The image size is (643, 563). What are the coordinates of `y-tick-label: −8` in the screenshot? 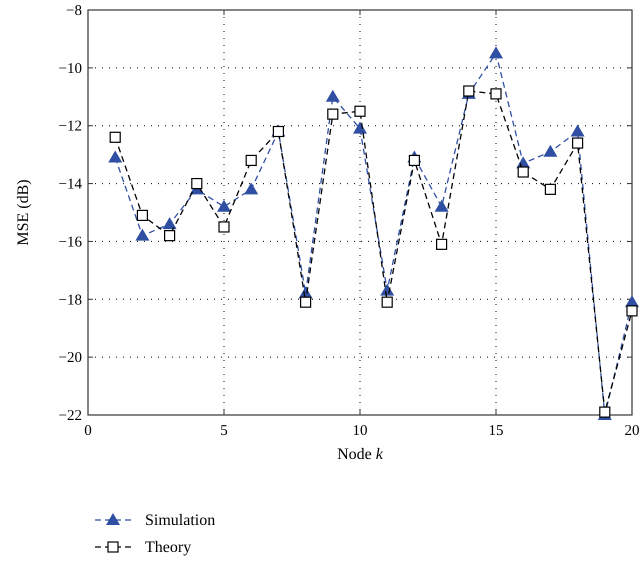 It's located at (74, 11).